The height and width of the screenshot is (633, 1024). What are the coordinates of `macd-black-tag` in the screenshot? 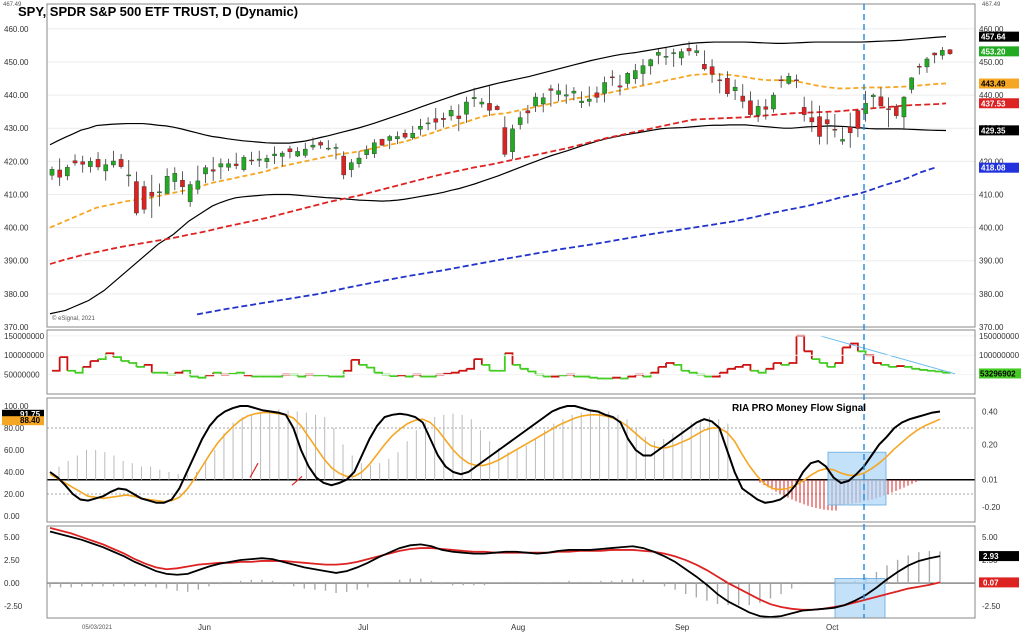 It's located at (999, 556).